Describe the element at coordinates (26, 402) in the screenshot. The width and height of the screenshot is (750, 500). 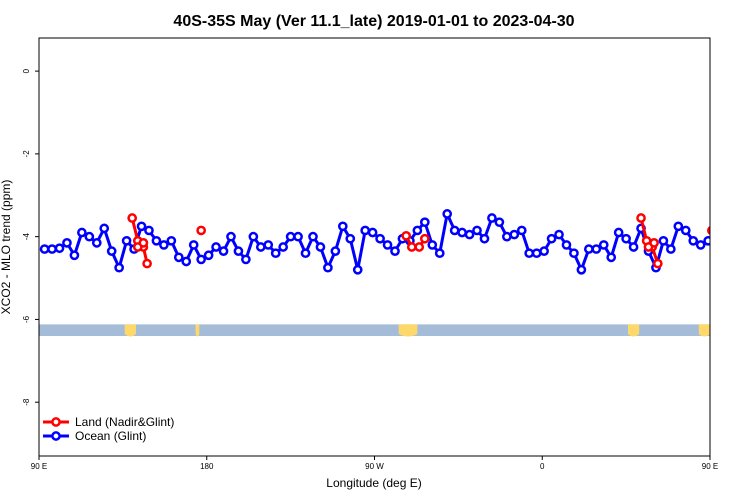
I see `y-tick-label: -8` at that location.